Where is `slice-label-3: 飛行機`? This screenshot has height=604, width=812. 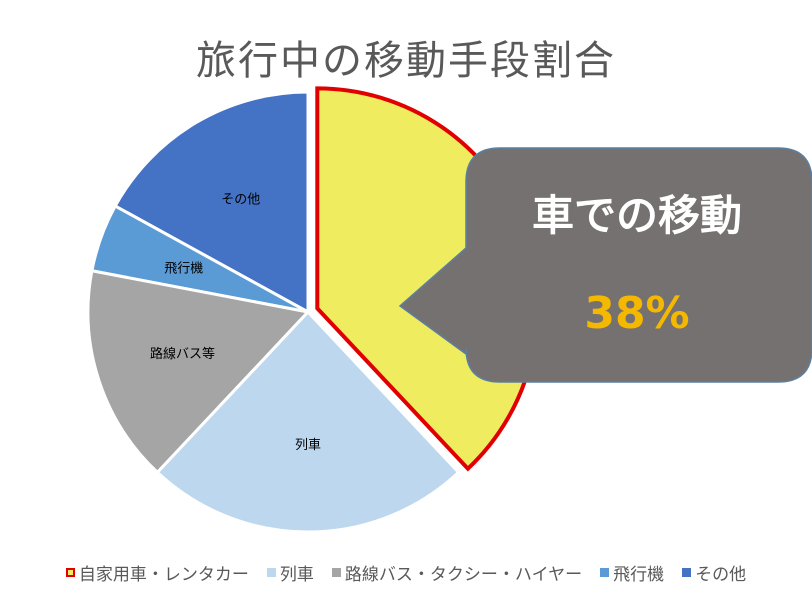
slice-label-3: 飛行機 is located at coordinates (183, 268).